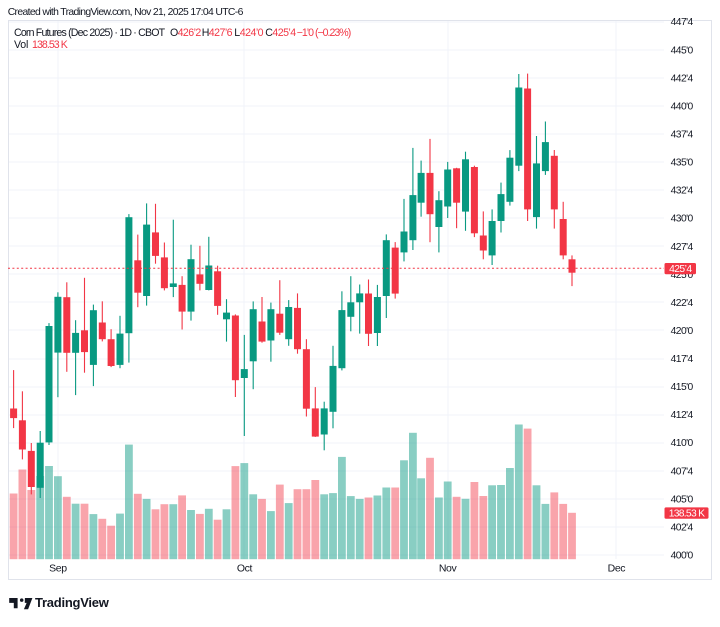  Describe the element at coordinates (221, 33) in the screenshot. I see `svg-text: 427’6` at that location.